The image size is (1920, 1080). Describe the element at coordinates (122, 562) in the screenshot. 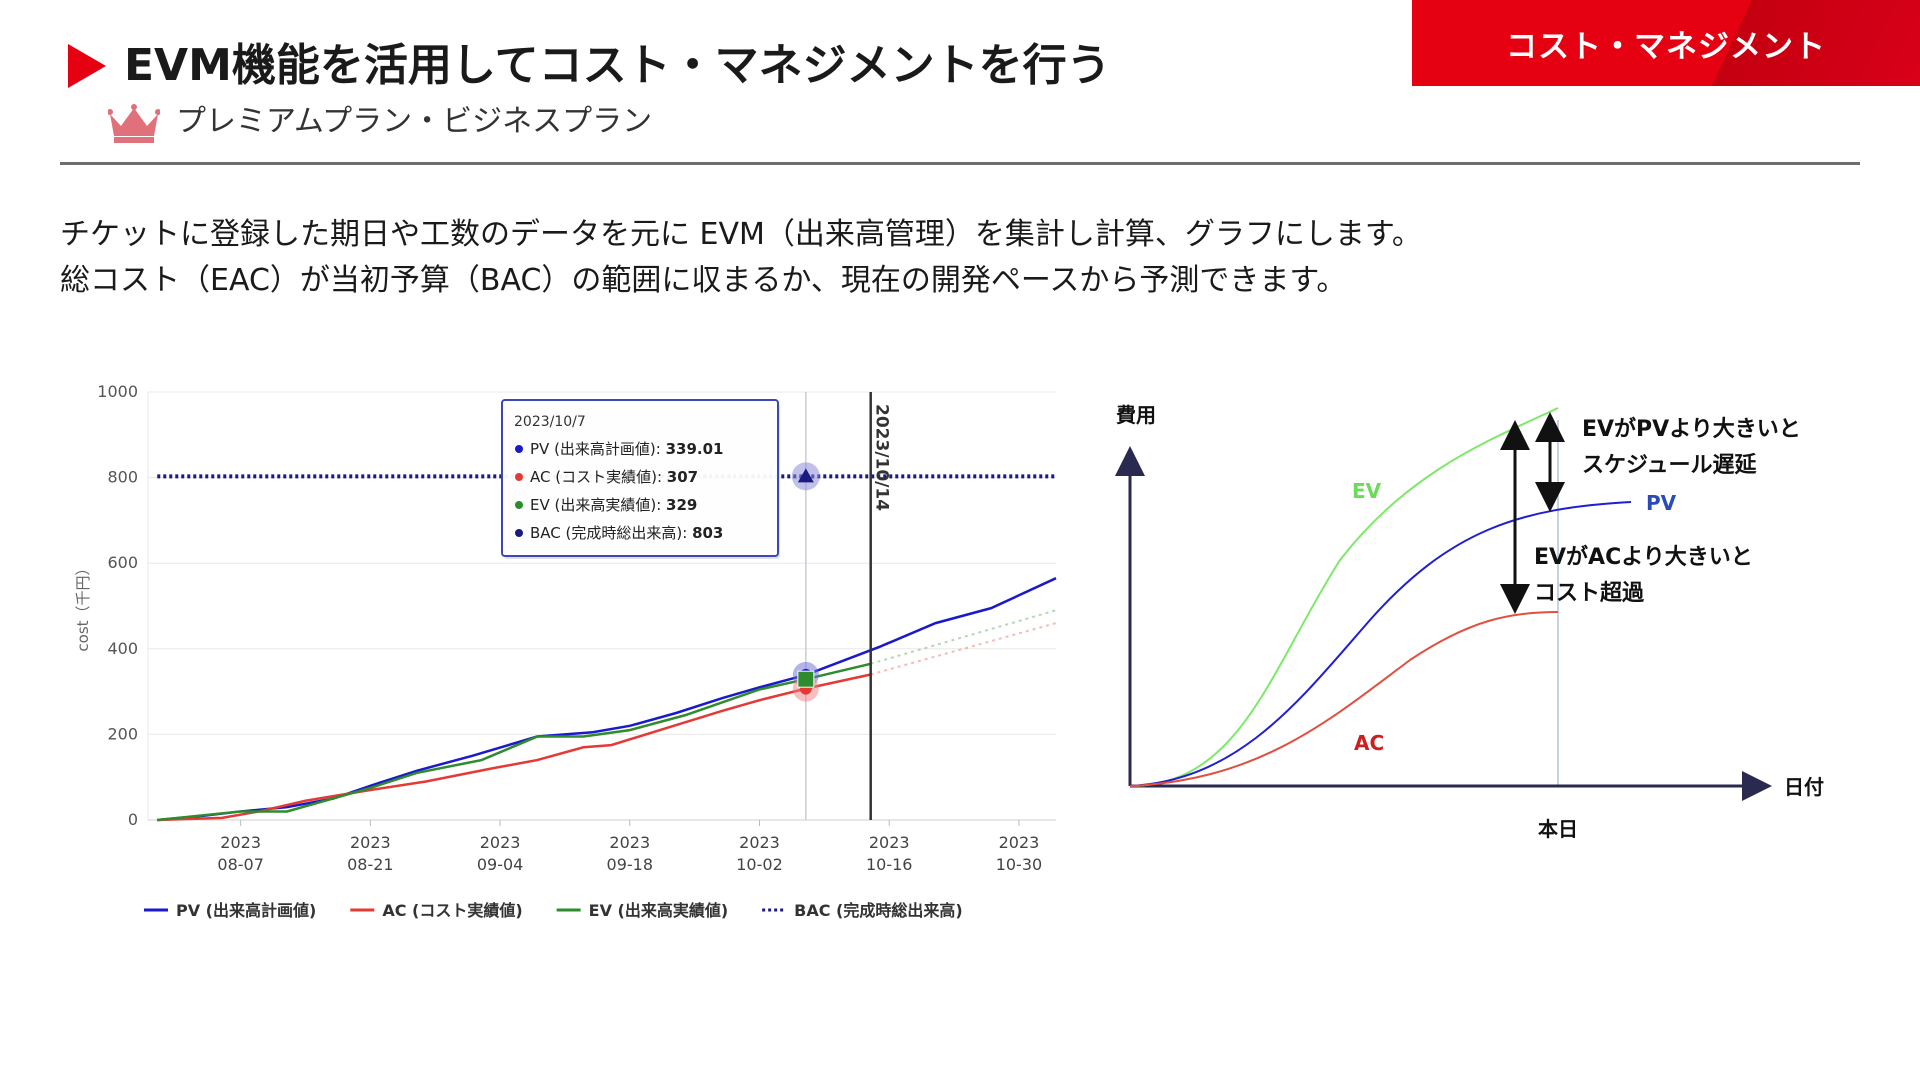

I see `y-tick-label: 600` at that location.